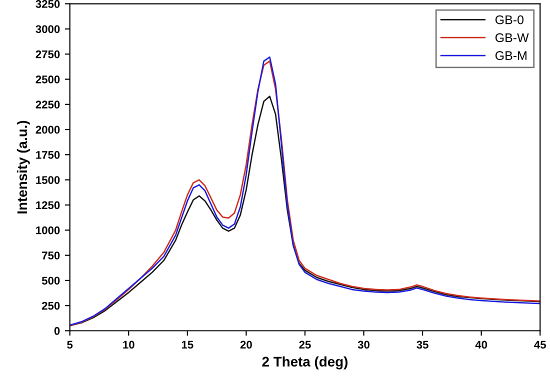  What do you see at coordinates (48, 230) in the screenshot?
I see `y-tick-label: 1000` at bounding box center [48, 230].